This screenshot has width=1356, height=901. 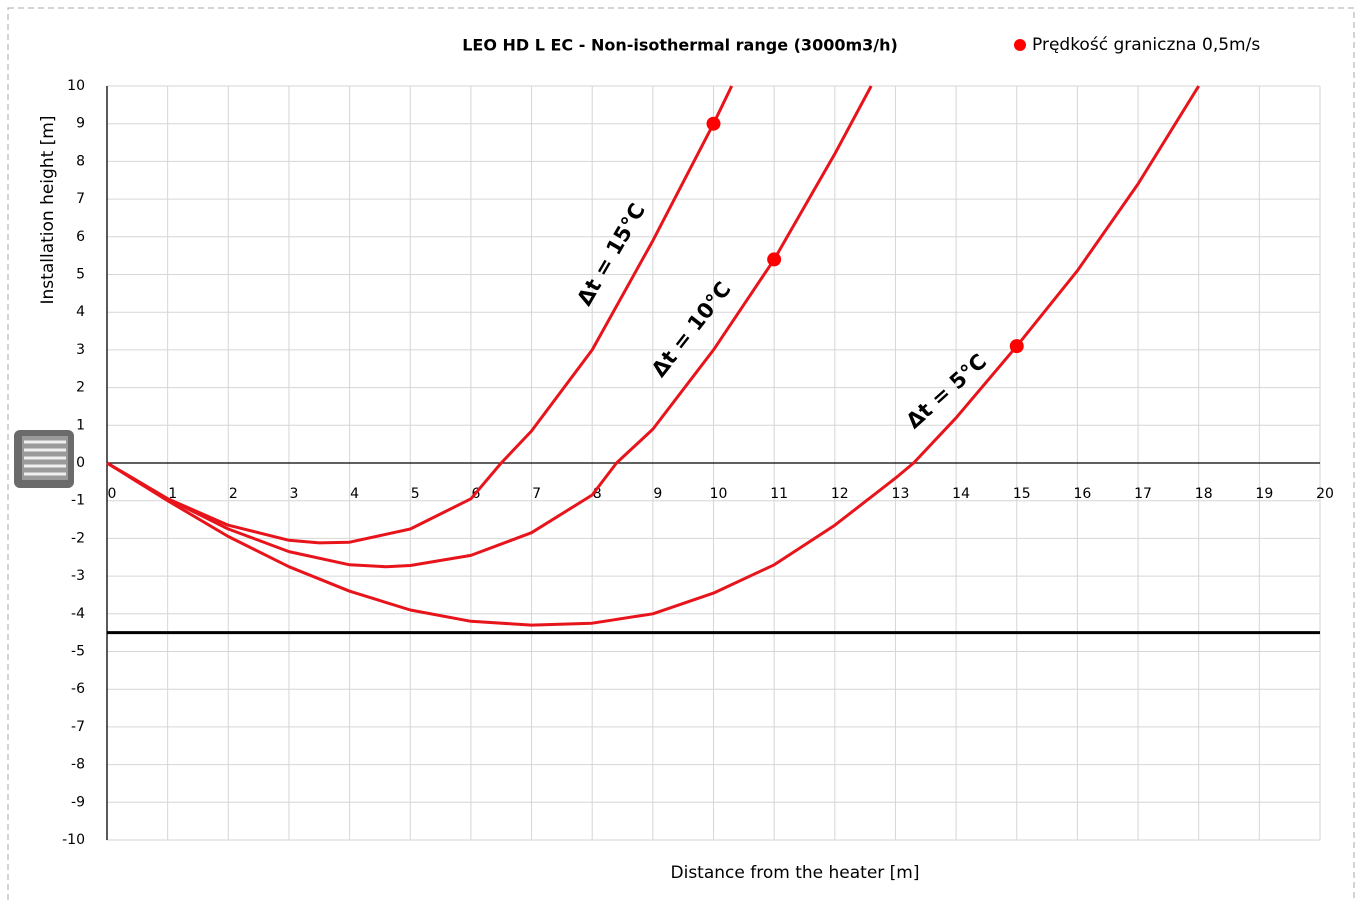 What do you see at coordinates (611, 254) in the screenshot?
I see `curve-label: Δt = 15°C` at bounding box center [611, 254].